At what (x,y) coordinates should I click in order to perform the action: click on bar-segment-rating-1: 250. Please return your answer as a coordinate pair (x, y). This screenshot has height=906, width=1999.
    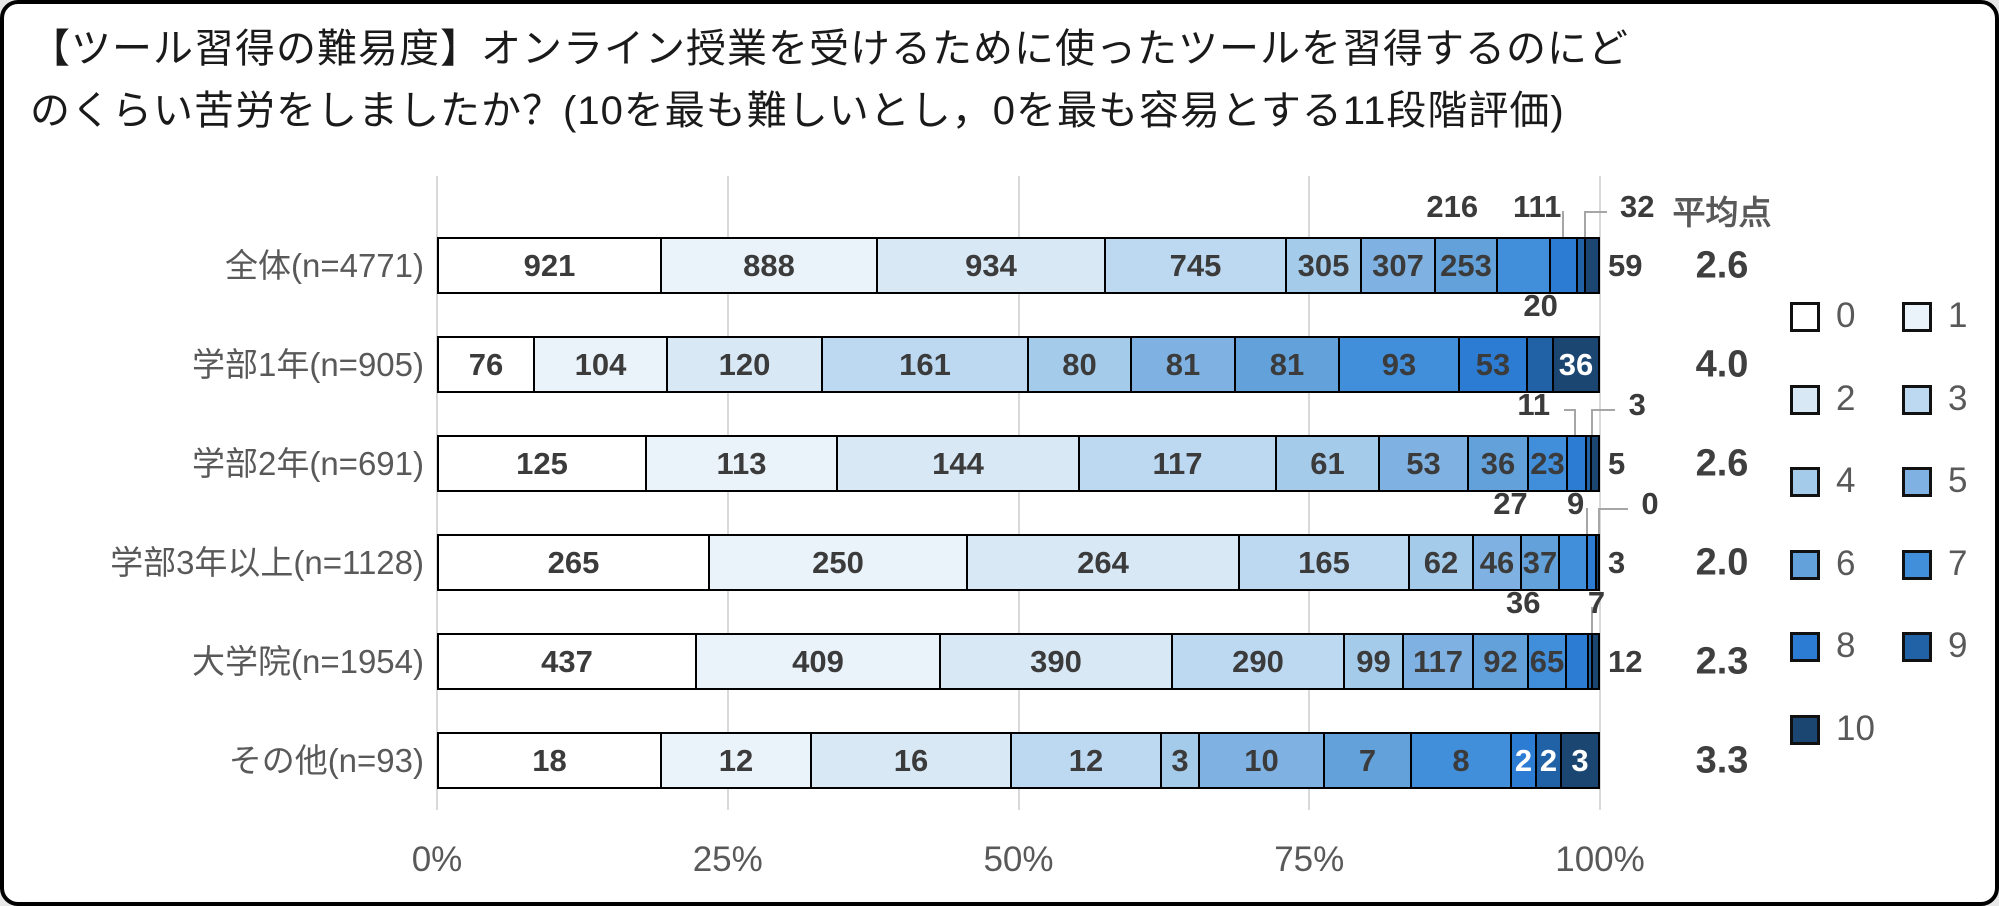
    Looking at the image, I should click on (838, 562).